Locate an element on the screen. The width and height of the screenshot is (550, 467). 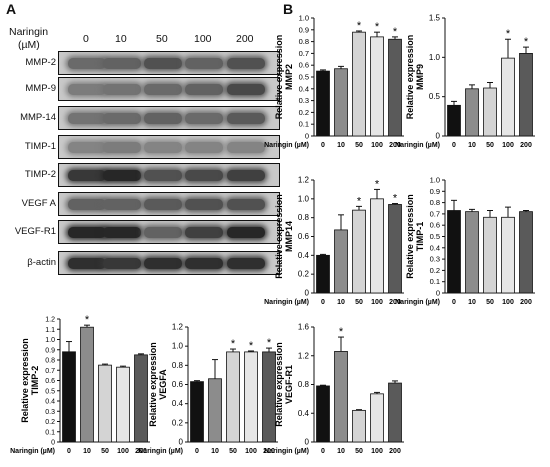
y-tick-label: 1.0 is located at coordinates (304, 18).